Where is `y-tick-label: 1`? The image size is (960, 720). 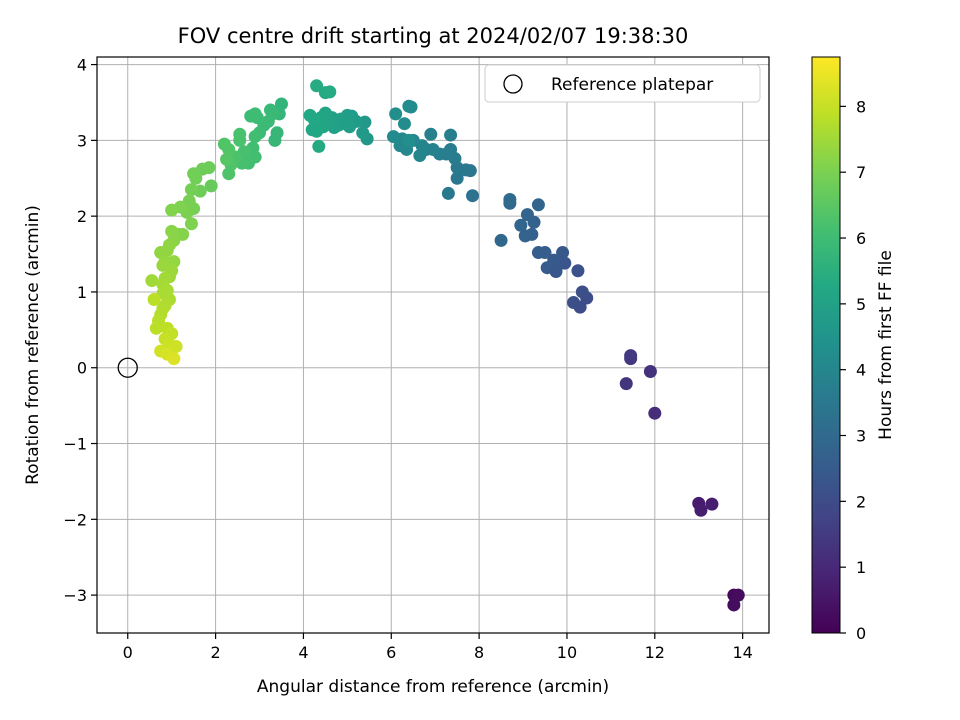 y-tick-label: 1 is located at coordinates (82, 292).